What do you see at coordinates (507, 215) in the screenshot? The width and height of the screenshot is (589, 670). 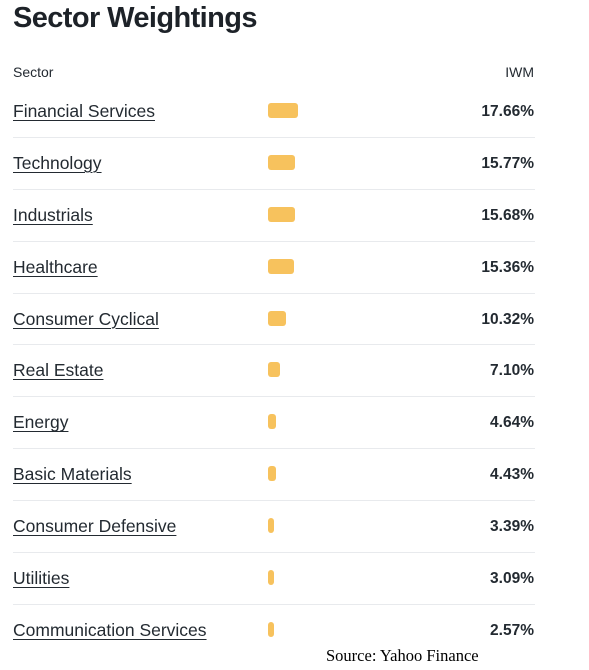 I see `weight-percent: 15.68%` at bounding box center [507, 215].